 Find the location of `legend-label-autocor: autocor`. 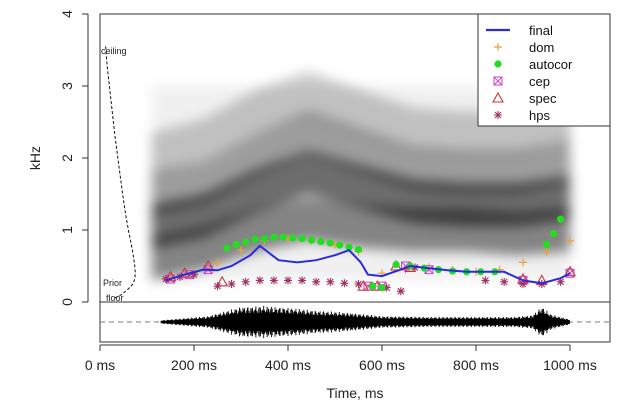

legend-label-autocor: autocor is located at coordinates (551, 64).